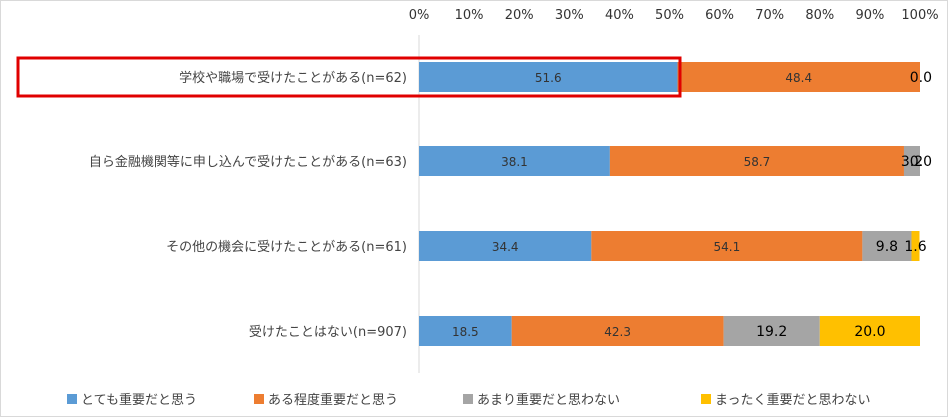 The width and height of the screenshot is (950, 419). What do you see at coordinates (519, 15) in the screenshot?
I see `x-tick-label: 20%` at bounding box center [519, 15].